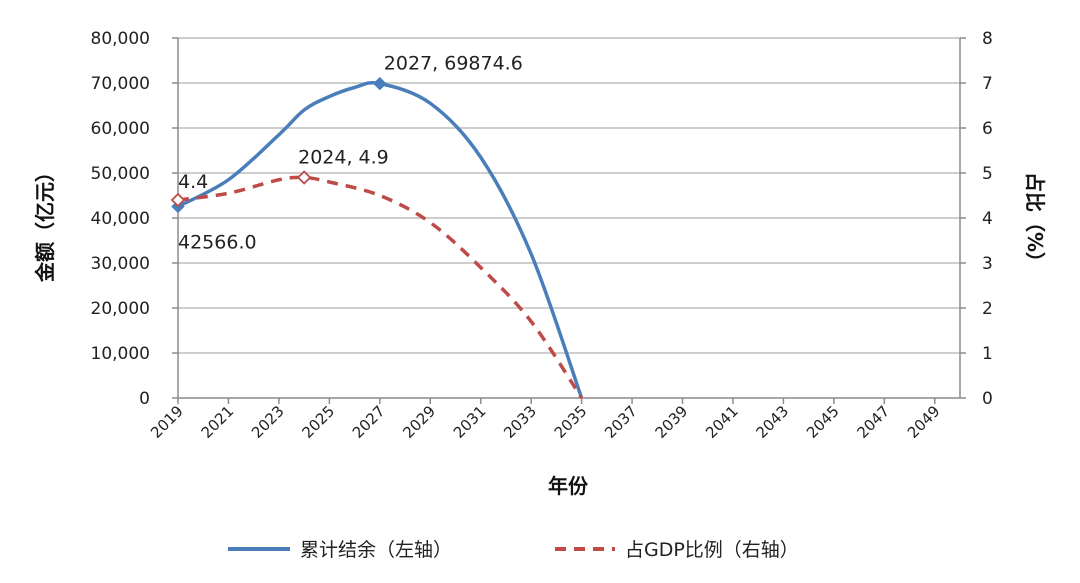 The image size is (1080, 583). What do you see at coordinates (773, 422) in the screenshot?
I see `x-tick-label: 2043` at bounding box center [773, 422].